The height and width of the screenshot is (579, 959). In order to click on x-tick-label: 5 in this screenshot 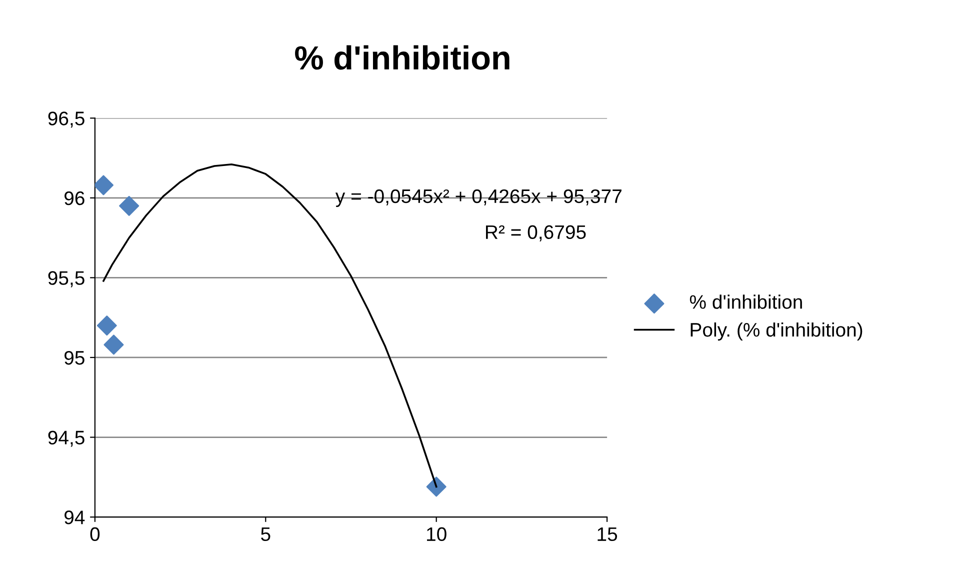, I will do `click(265, 534)`.